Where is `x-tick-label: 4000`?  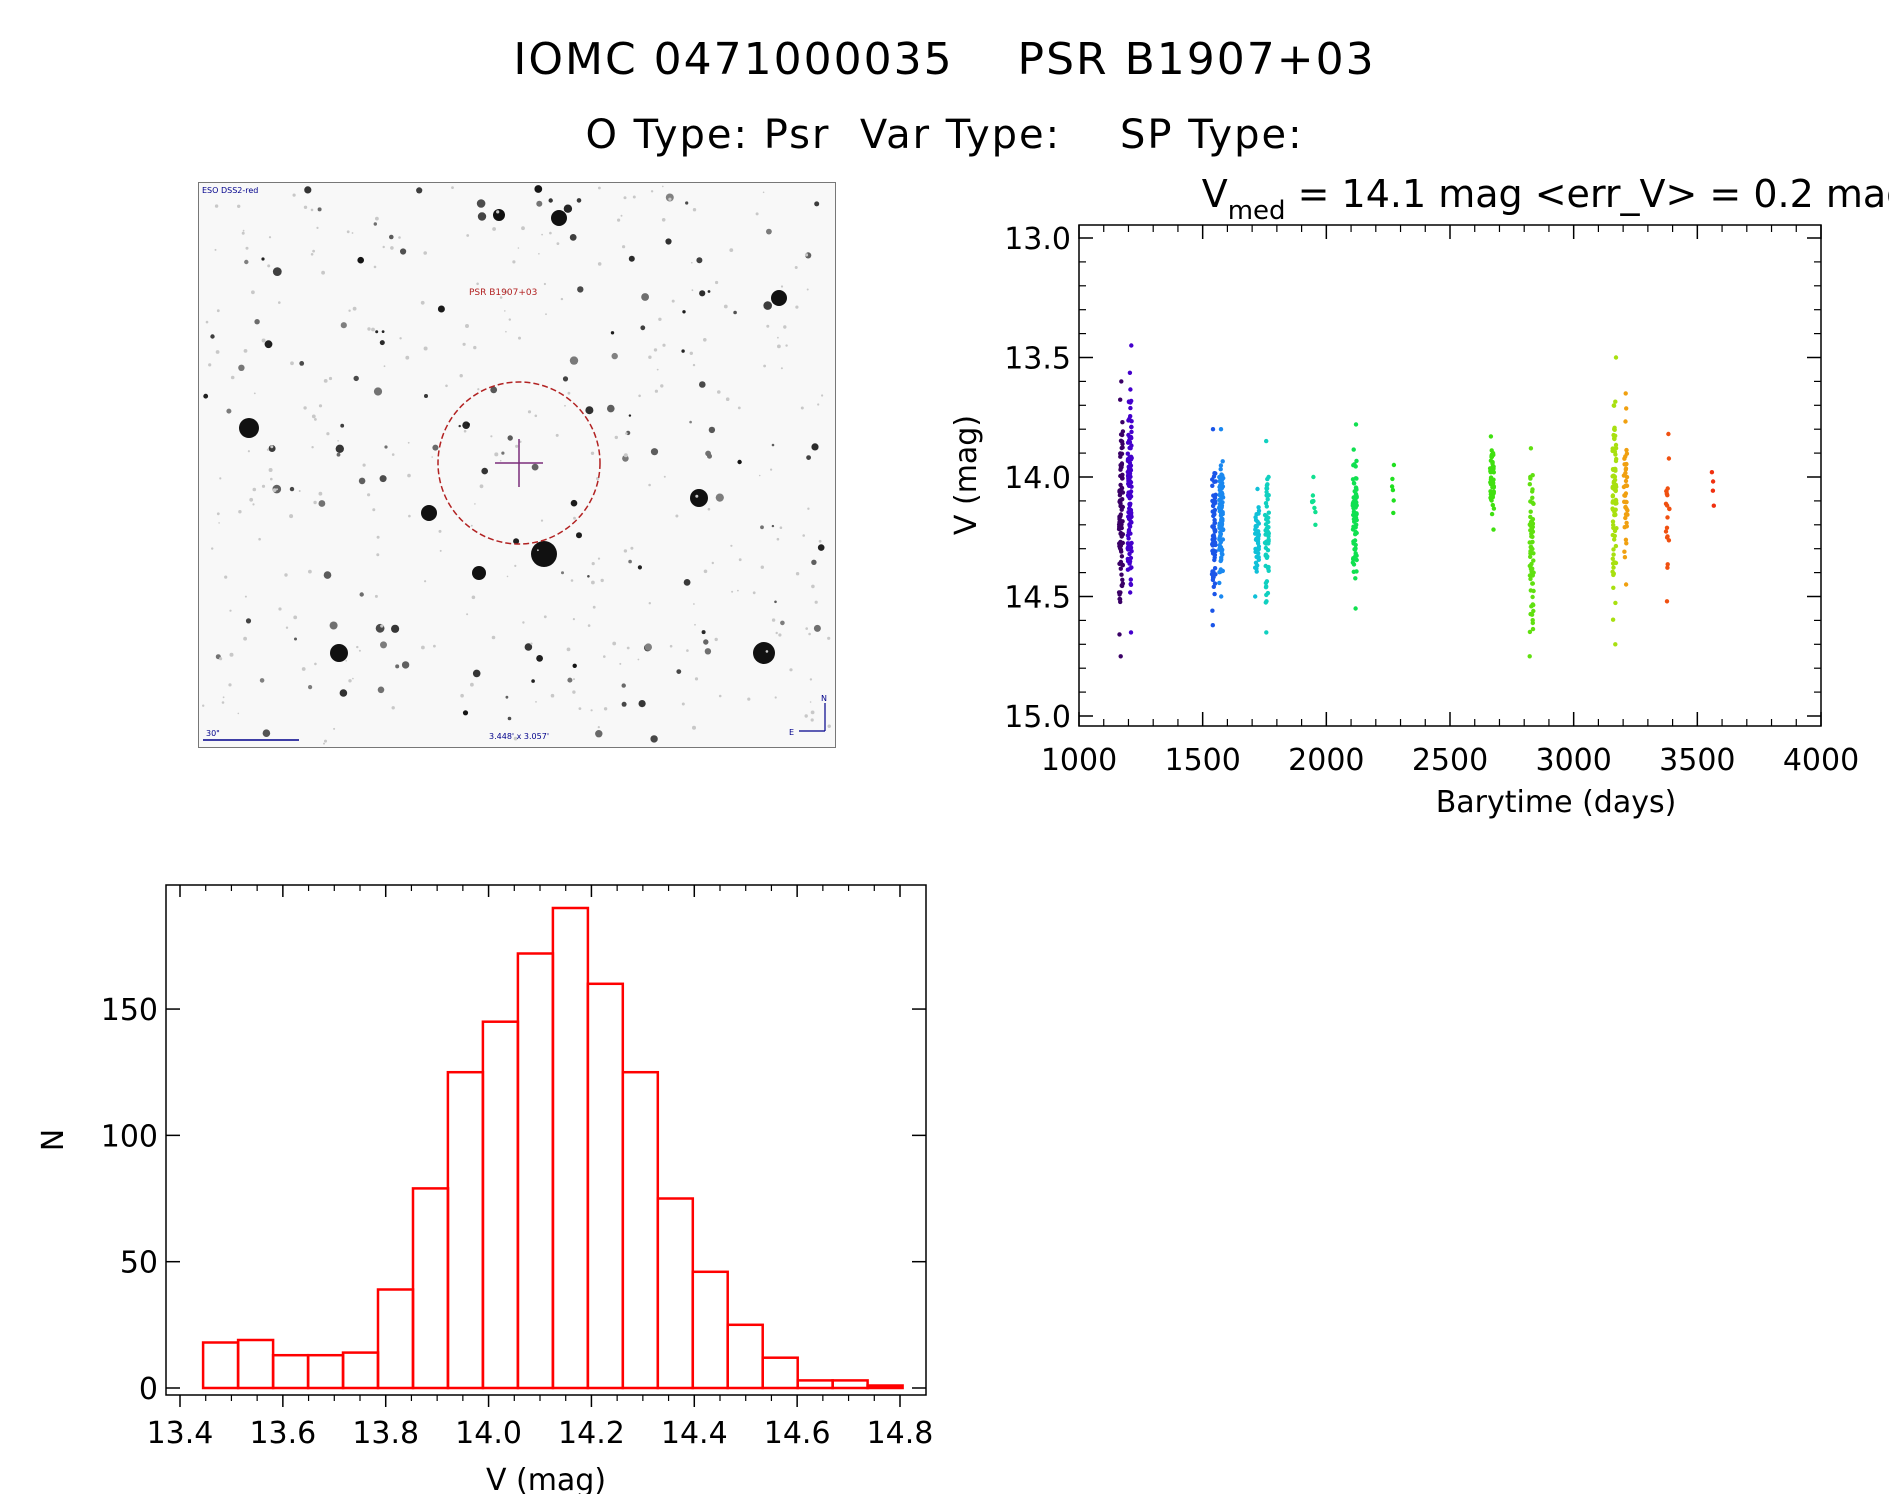
x-tick-label: 4000 is located at coordinates (1821, 760).